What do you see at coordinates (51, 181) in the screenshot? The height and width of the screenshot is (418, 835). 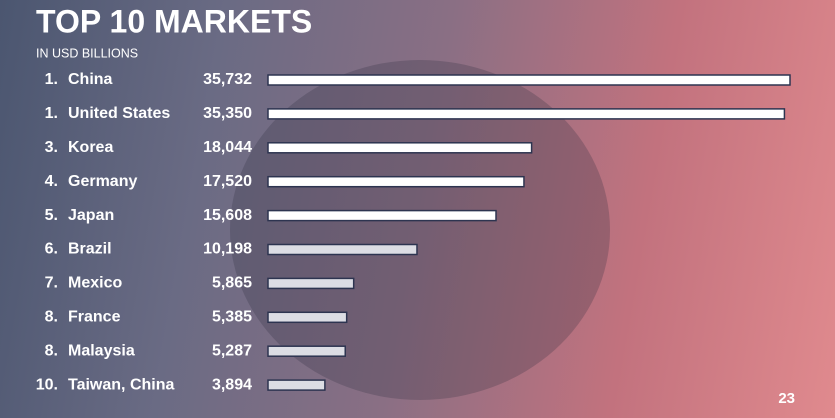 I see `rank-label: 4.` at bounding box center [51, 181].